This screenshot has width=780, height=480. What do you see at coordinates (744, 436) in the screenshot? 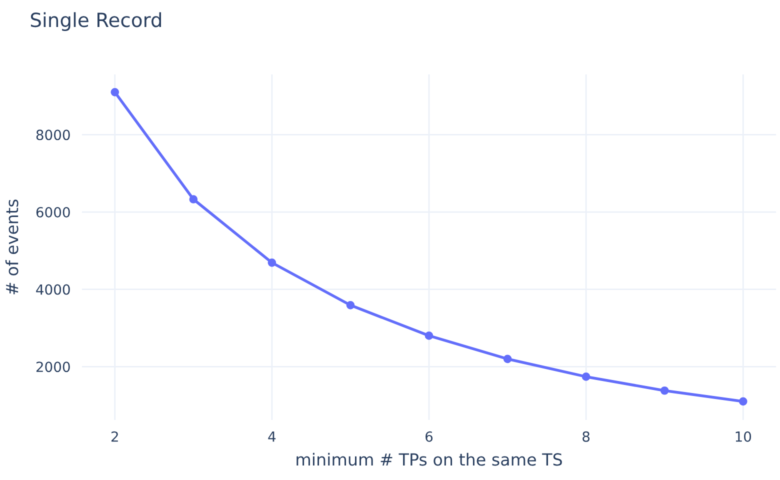
I see `x-tick-label: 10` at bounding box center [744, 436].